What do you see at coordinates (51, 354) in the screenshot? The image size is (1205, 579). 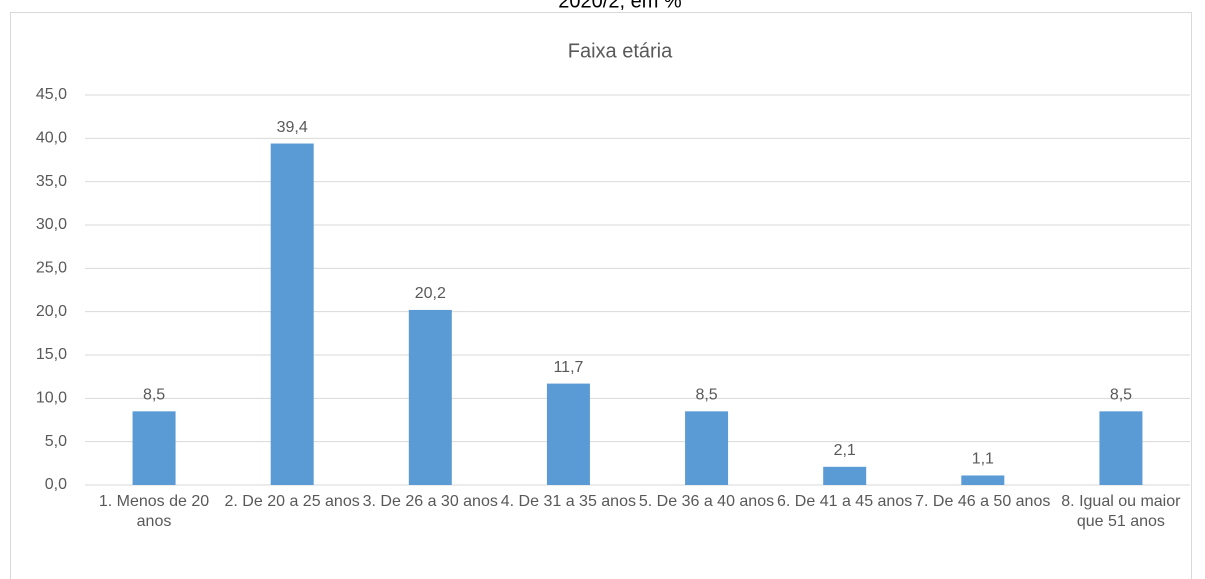 I see `y-tick-label: 15,0` at bounding box center [51, 354].